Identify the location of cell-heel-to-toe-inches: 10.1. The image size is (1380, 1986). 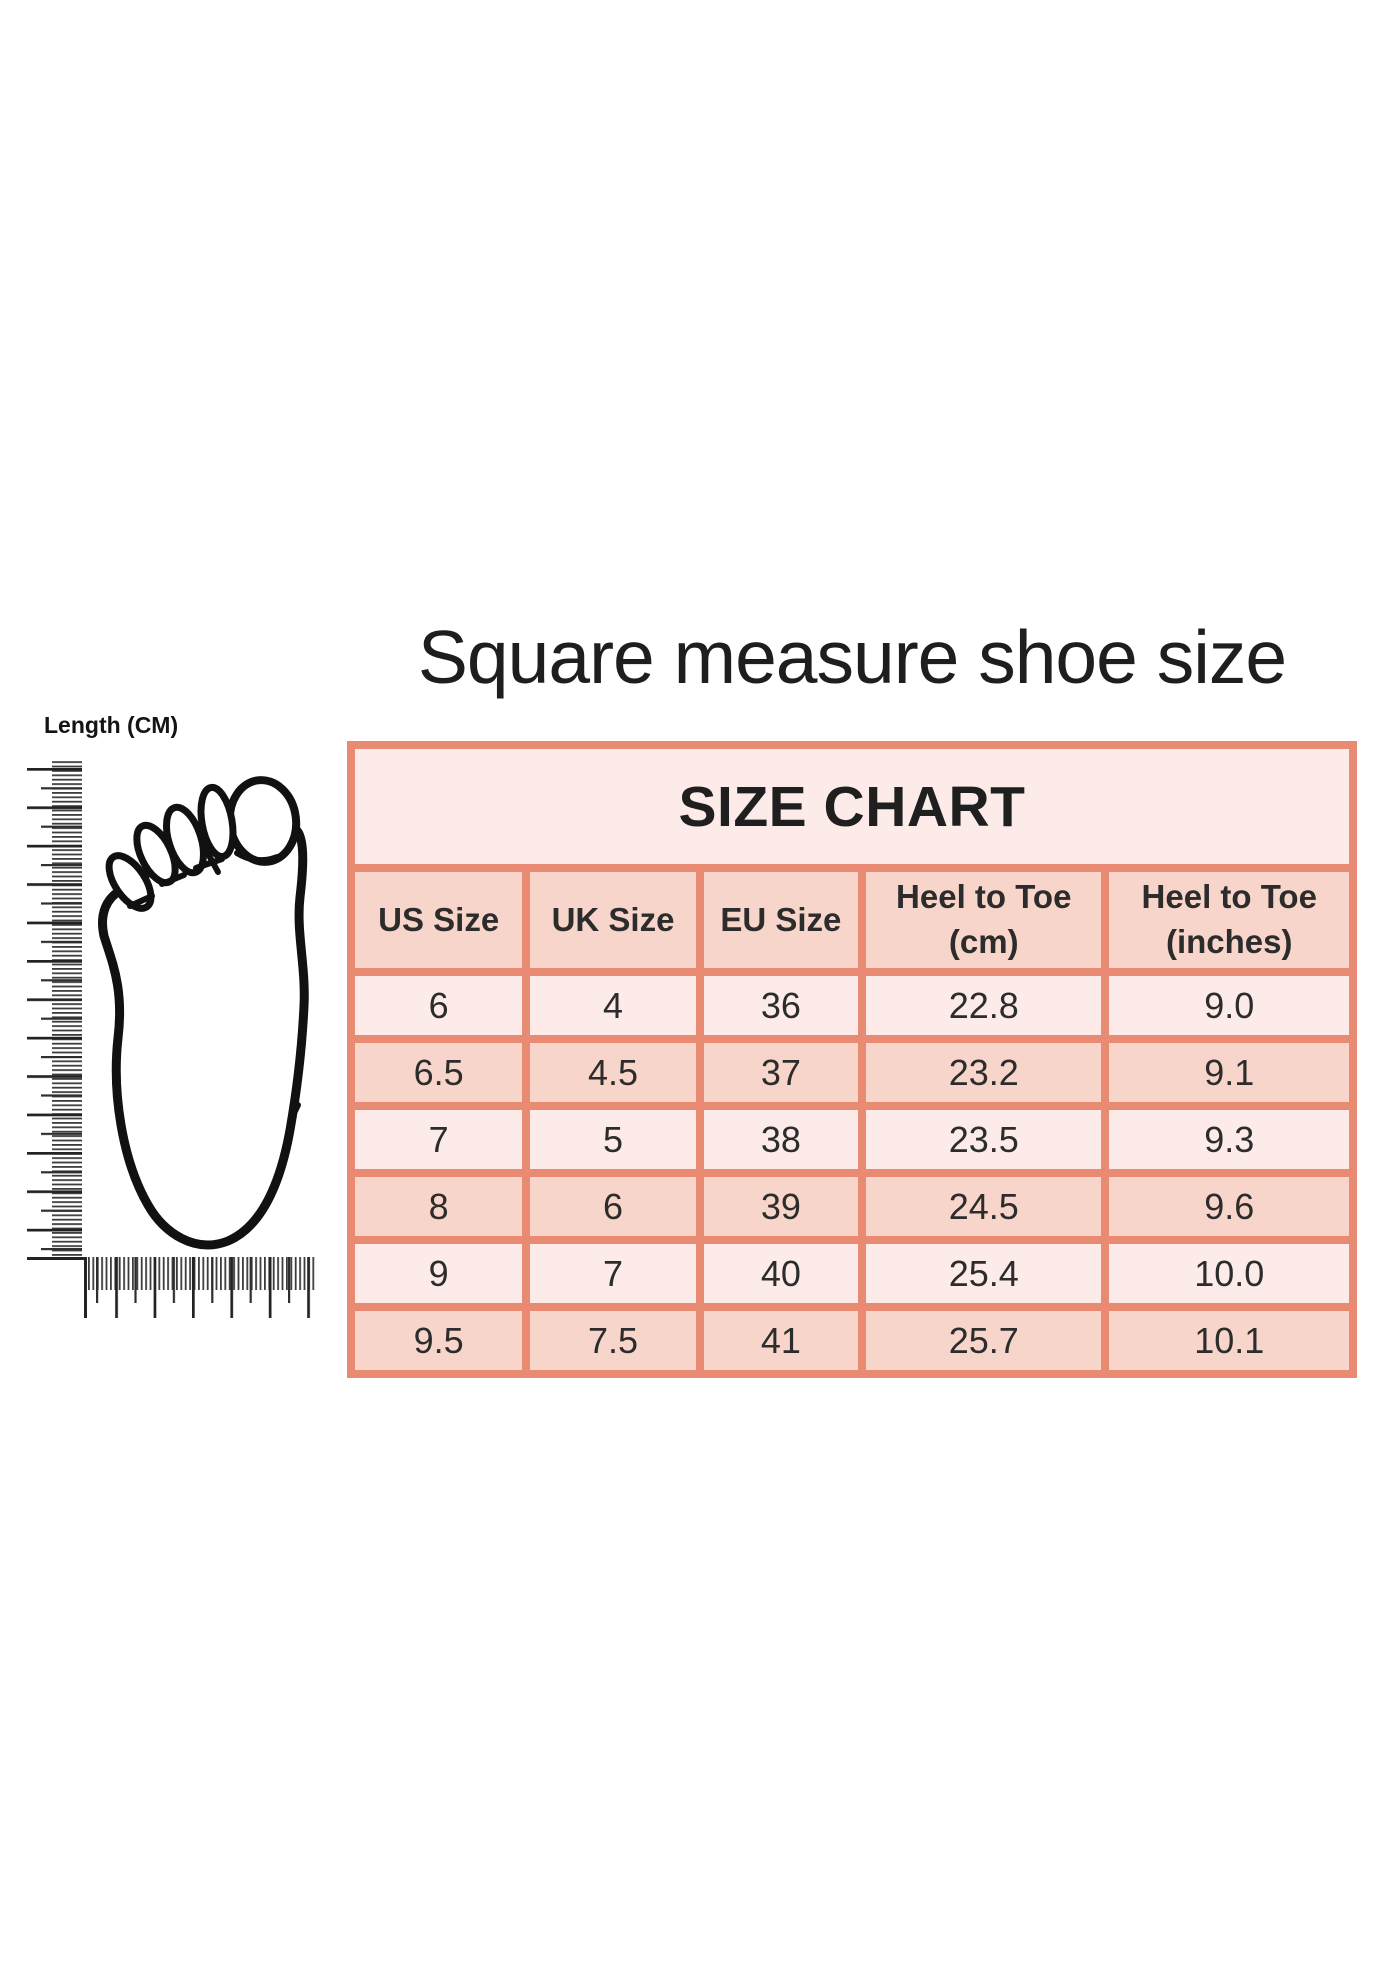
(1229, 1340).